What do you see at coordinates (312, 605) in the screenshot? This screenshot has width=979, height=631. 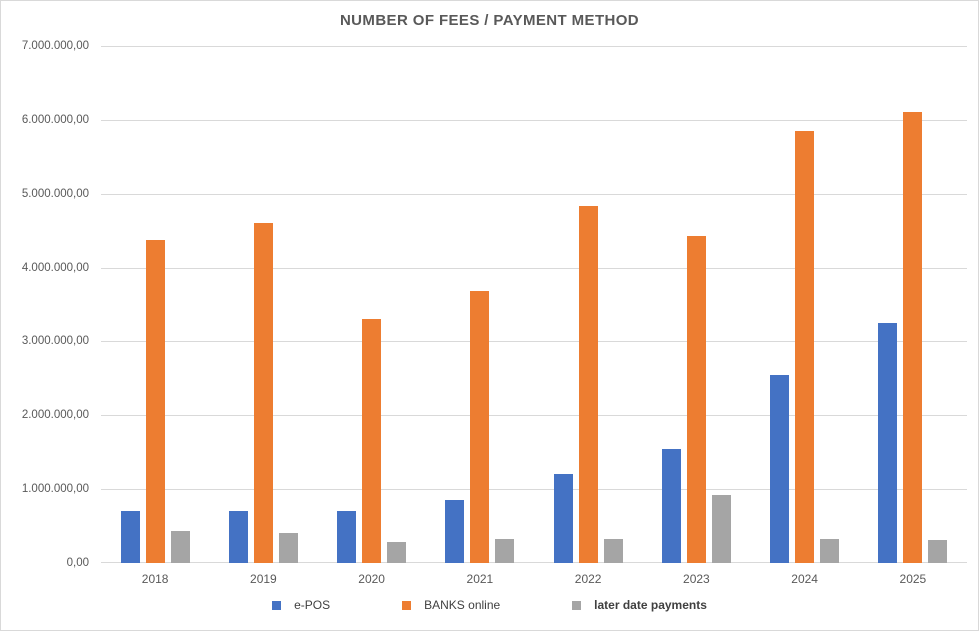 I see `legend-label: e-POS` at bounding box center [312, 605].